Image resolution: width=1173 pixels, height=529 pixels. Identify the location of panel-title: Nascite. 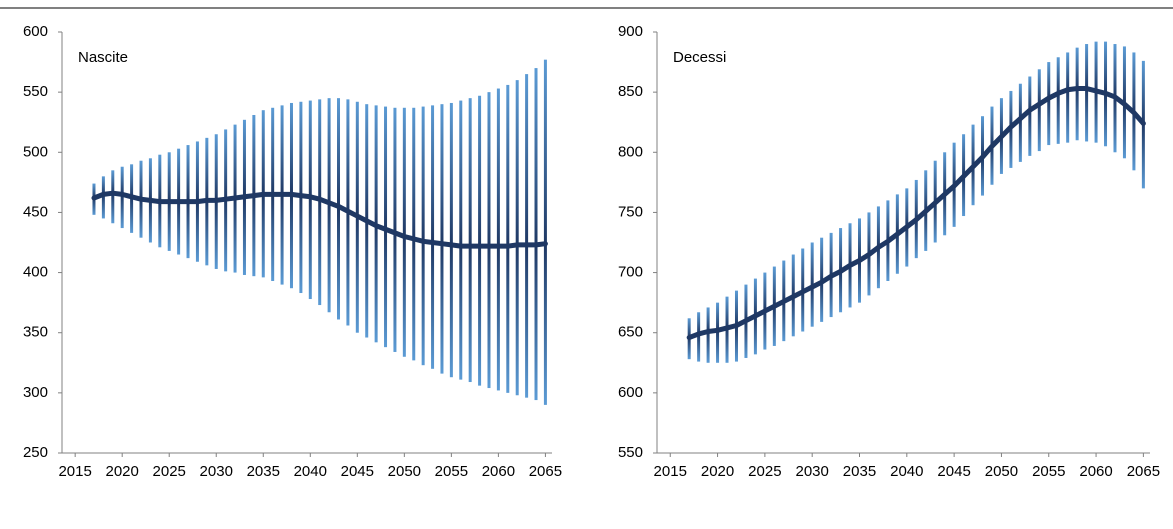
(103, 57).